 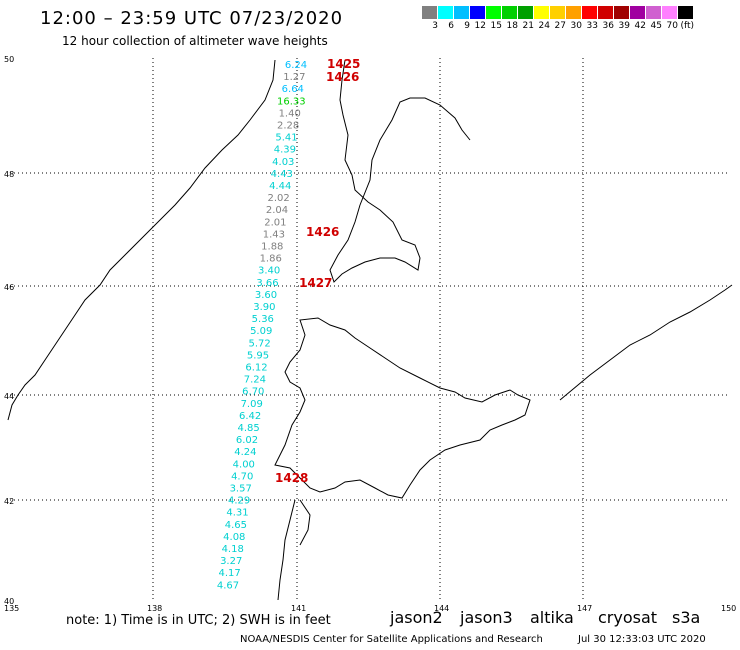 What do you see at coordinates (370, 608) in the screenshot?
I see `lon-labels: 135 138 141 144 147 150` at bounding box center [370, 608].